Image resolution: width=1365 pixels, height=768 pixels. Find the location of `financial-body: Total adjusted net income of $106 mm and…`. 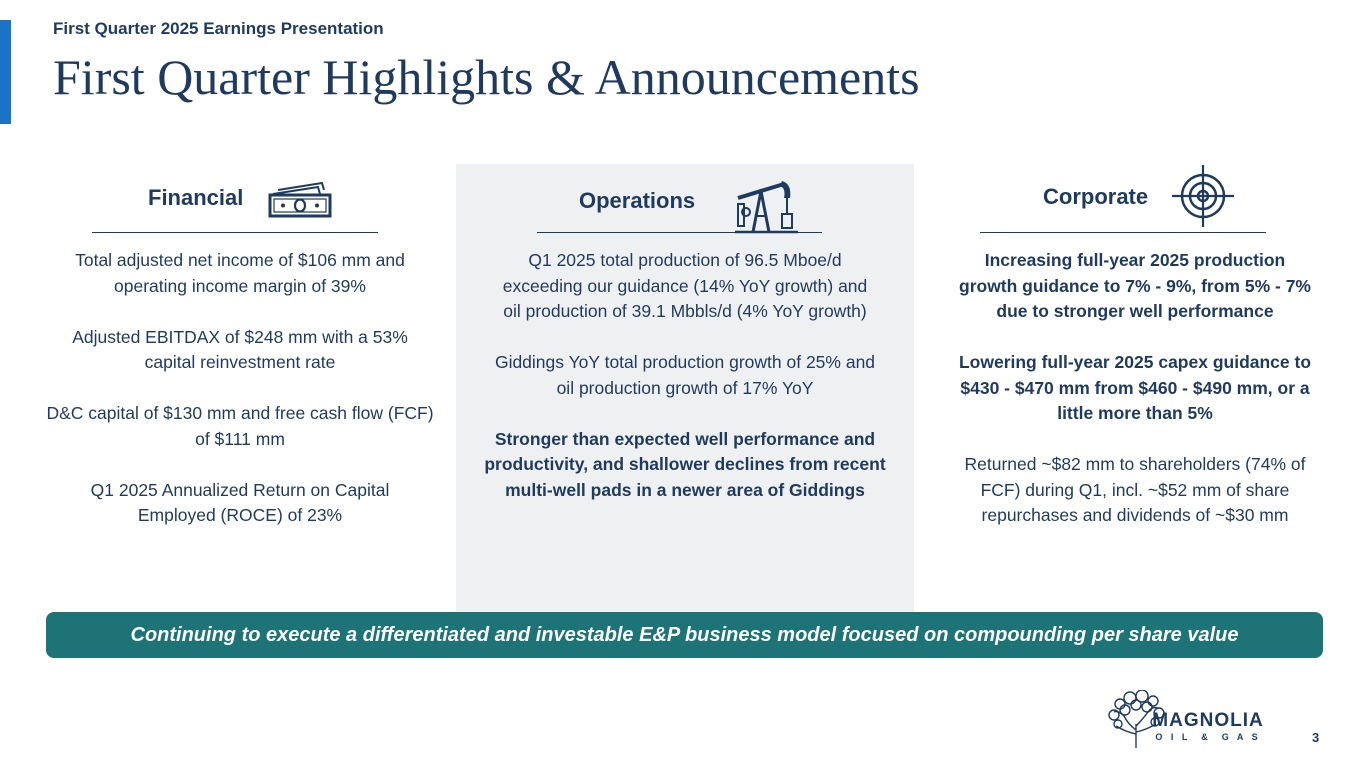

financial-body: Total adjusted net income of $106 mm and… is located at coordinates (240, 401).